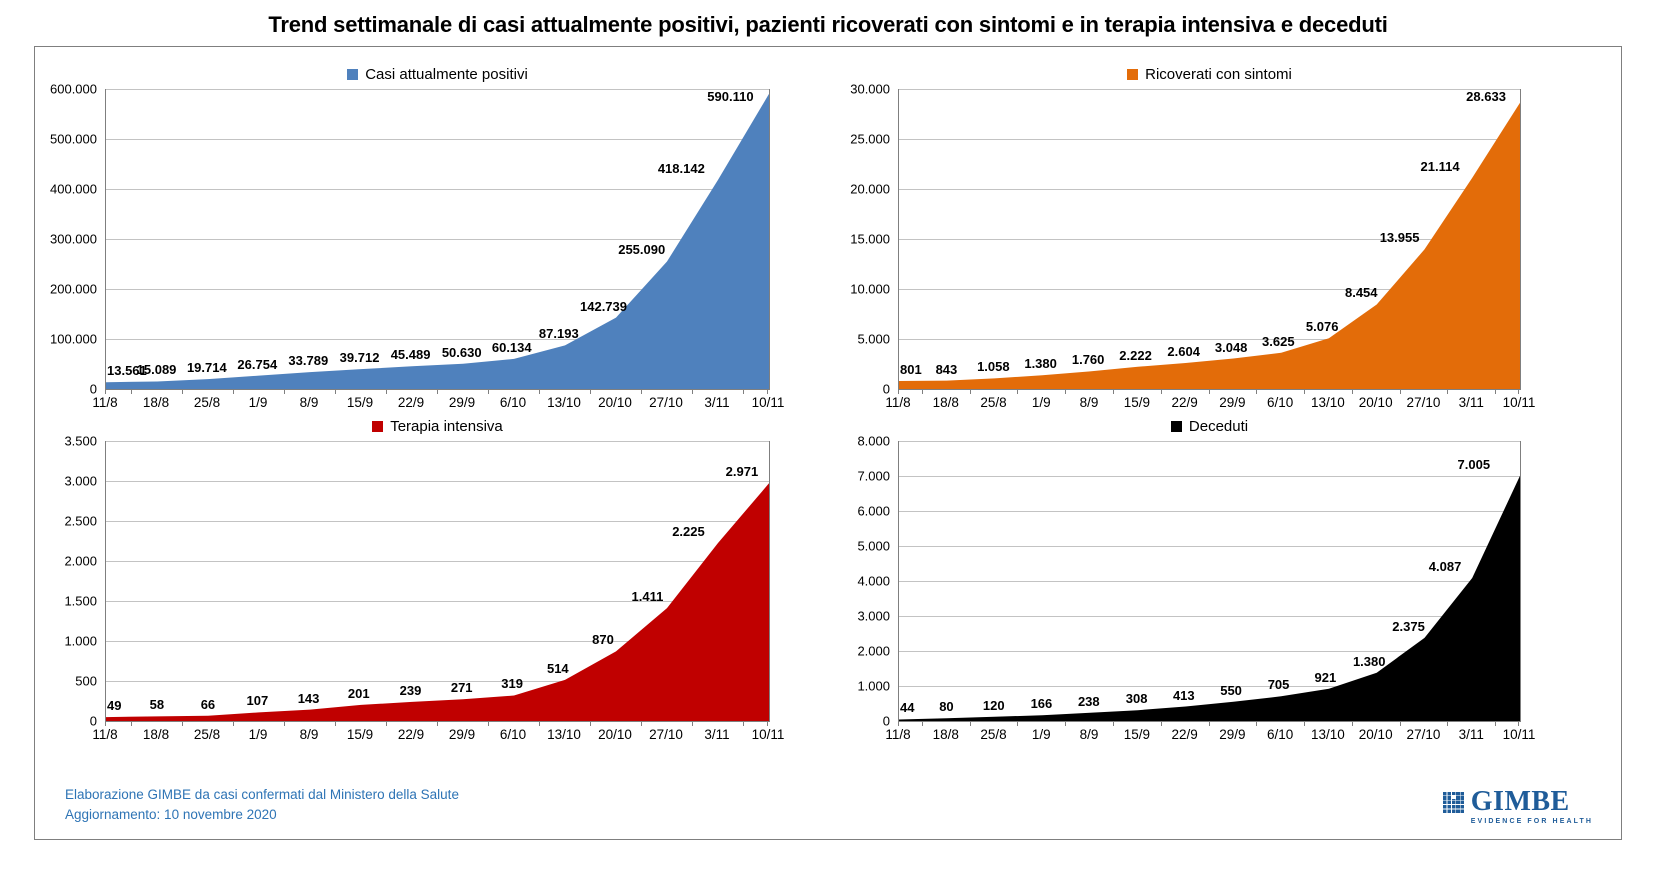  What do you see at coordinates (642, 250) in the screenshot?
I see `data-label: 255.090` at bounding box center [642, 250].